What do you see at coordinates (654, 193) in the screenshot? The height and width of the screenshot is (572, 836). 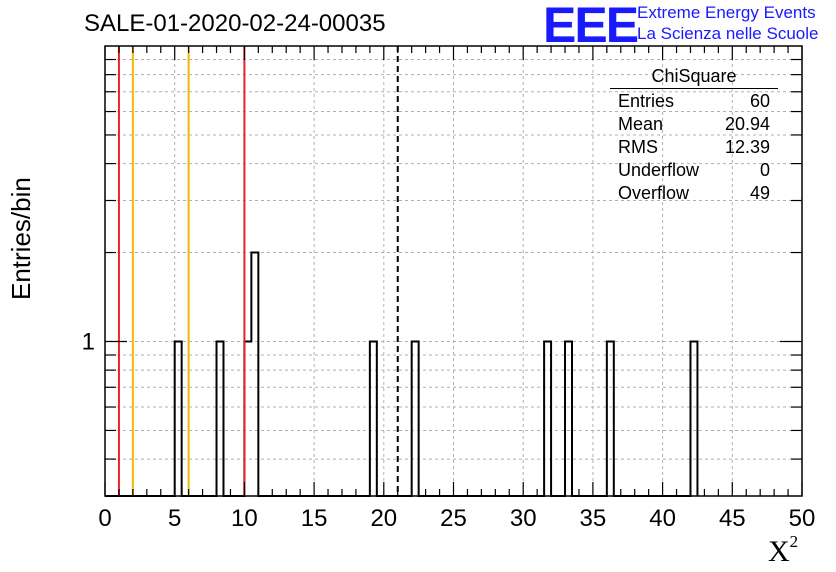 I see `stats-label: Overflow` at bounding box center [654, 193].